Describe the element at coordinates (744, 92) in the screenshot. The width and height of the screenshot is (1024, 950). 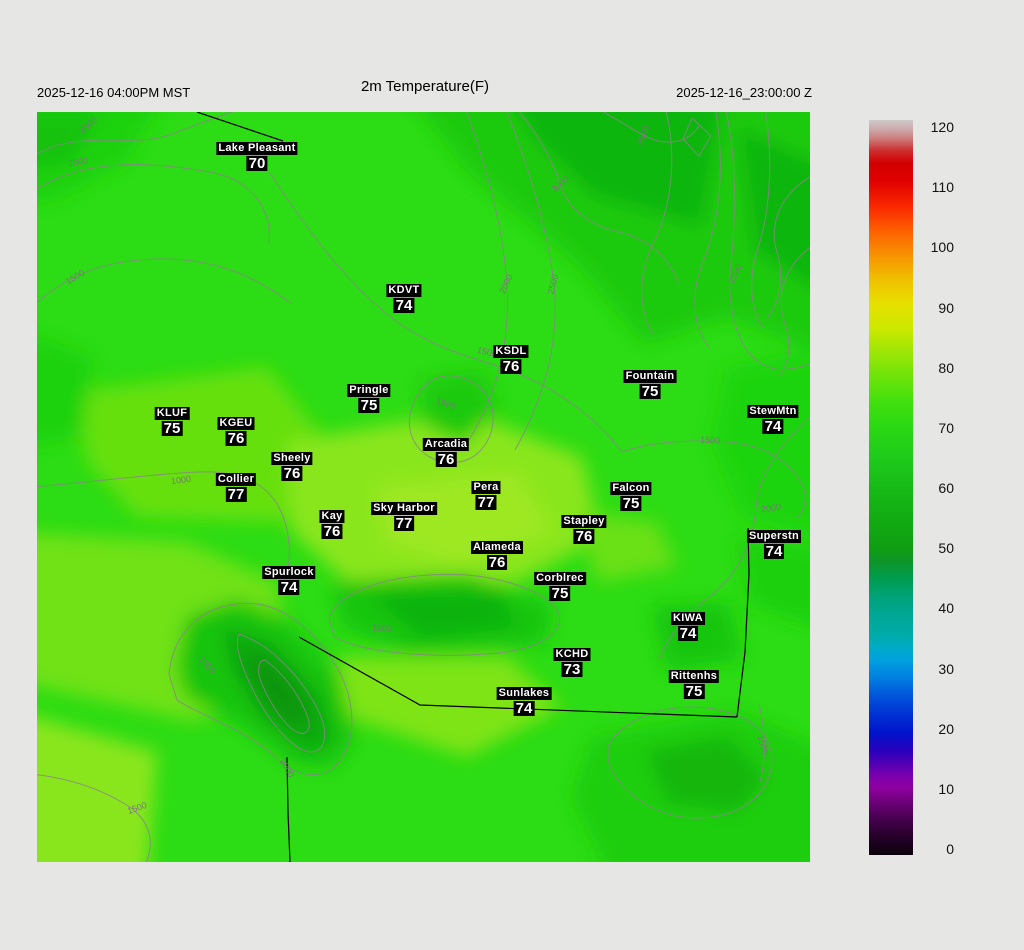
I see `timestamp-utc: 2025-12-16_23:00:00 Z` at that location.